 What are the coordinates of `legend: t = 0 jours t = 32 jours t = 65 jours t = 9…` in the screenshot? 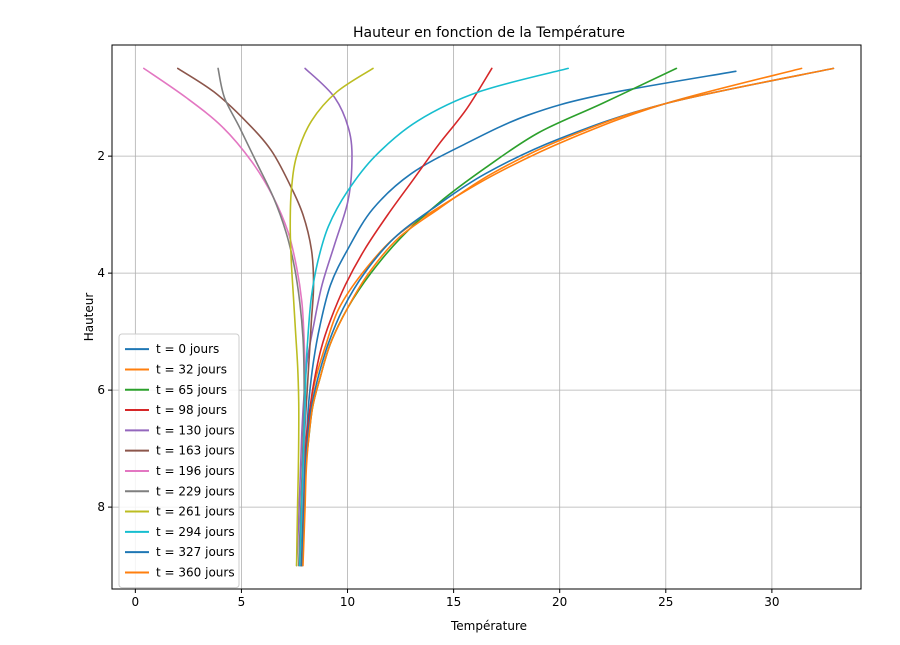 It's located at (179, 461).